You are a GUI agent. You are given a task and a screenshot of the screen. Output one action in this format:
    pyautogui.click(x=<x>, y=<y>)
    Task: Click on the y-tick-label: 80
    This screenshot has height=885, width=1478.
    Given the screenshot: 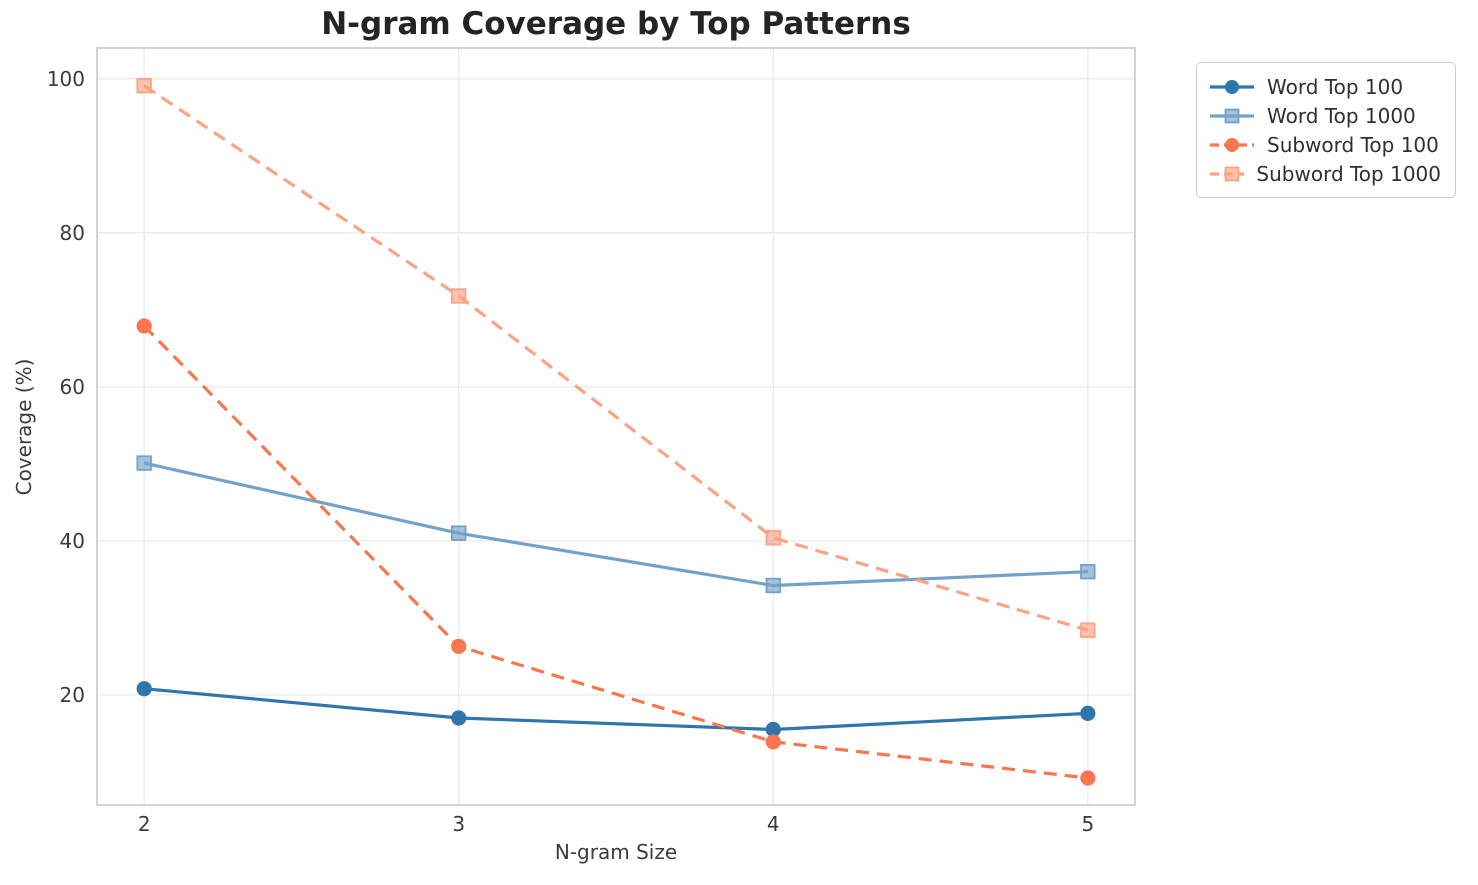 What is the action you would take?
    pyautogui.click(x=72, y=233)
    